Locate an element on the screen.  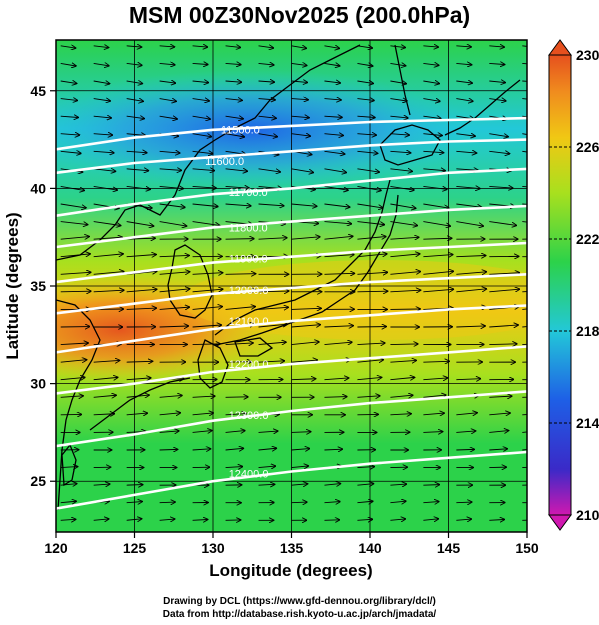
colorbar-label: 222 is located at coordinates (587, 239).